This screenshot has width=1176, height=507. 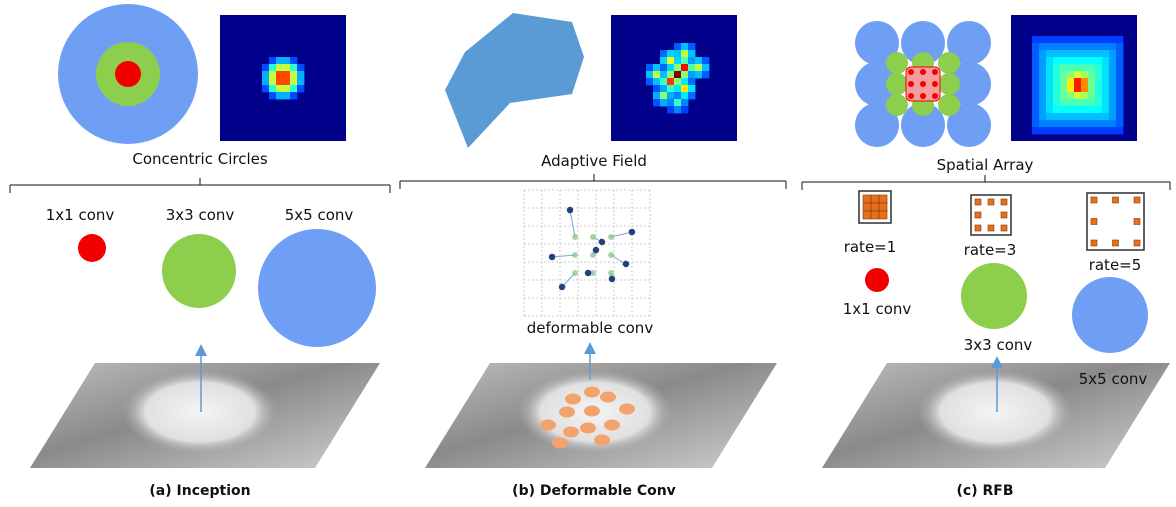 I want to click on kernel-5x5-circle, so click(x=317, y=288).